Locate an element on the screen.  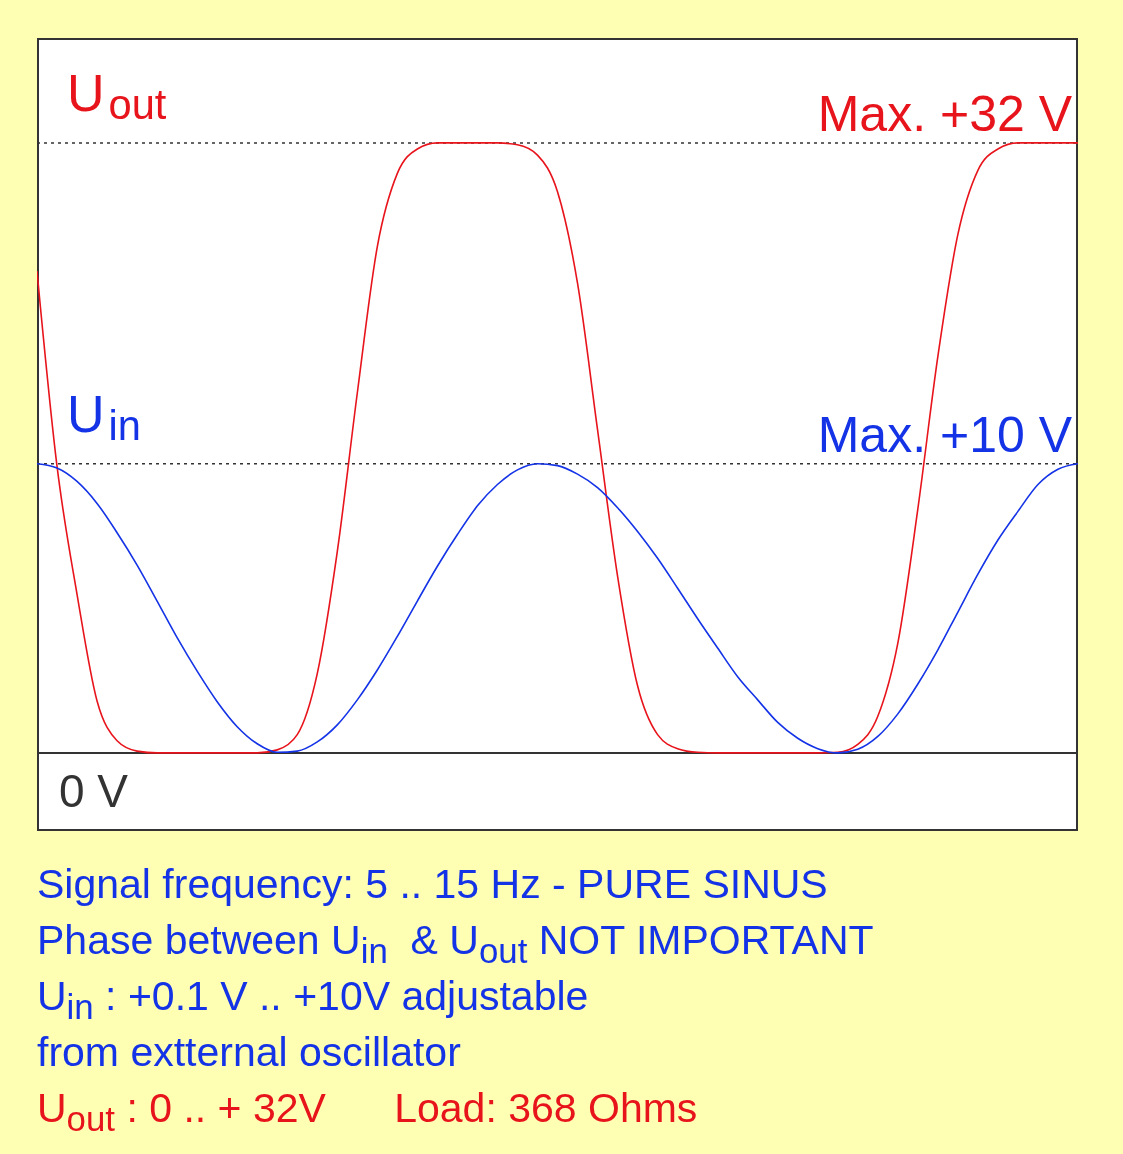
text: U$_{in}$ : +0.1 V .. +10V adjustable is located at coordinates (313, 1000).